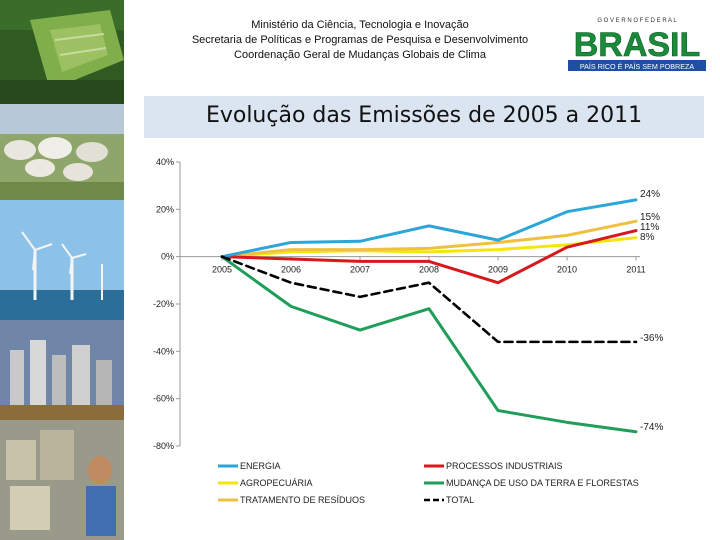 The image size is (720, 540). What do you see at coordinates (429, 299) in the screenshot?
I see `series-line-total` at bounding box center [429, 299].